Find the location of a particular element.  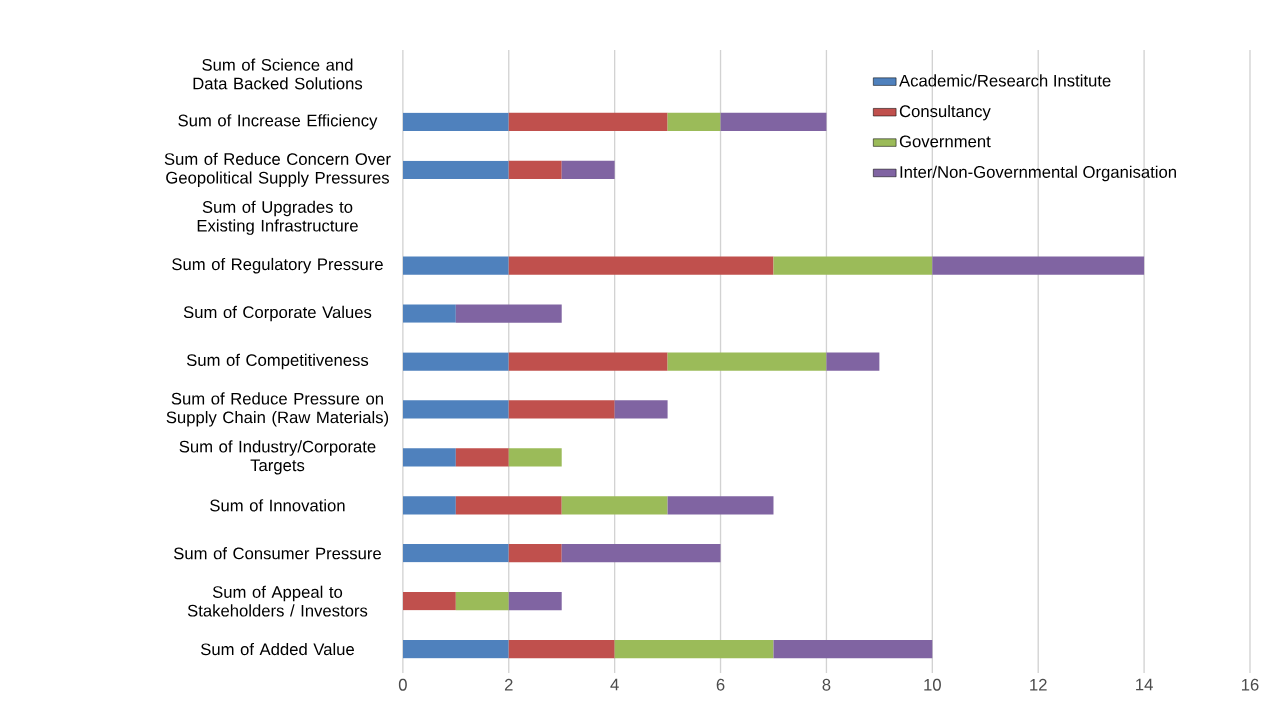

legend-label: Government is located at coordinates (945, 141).